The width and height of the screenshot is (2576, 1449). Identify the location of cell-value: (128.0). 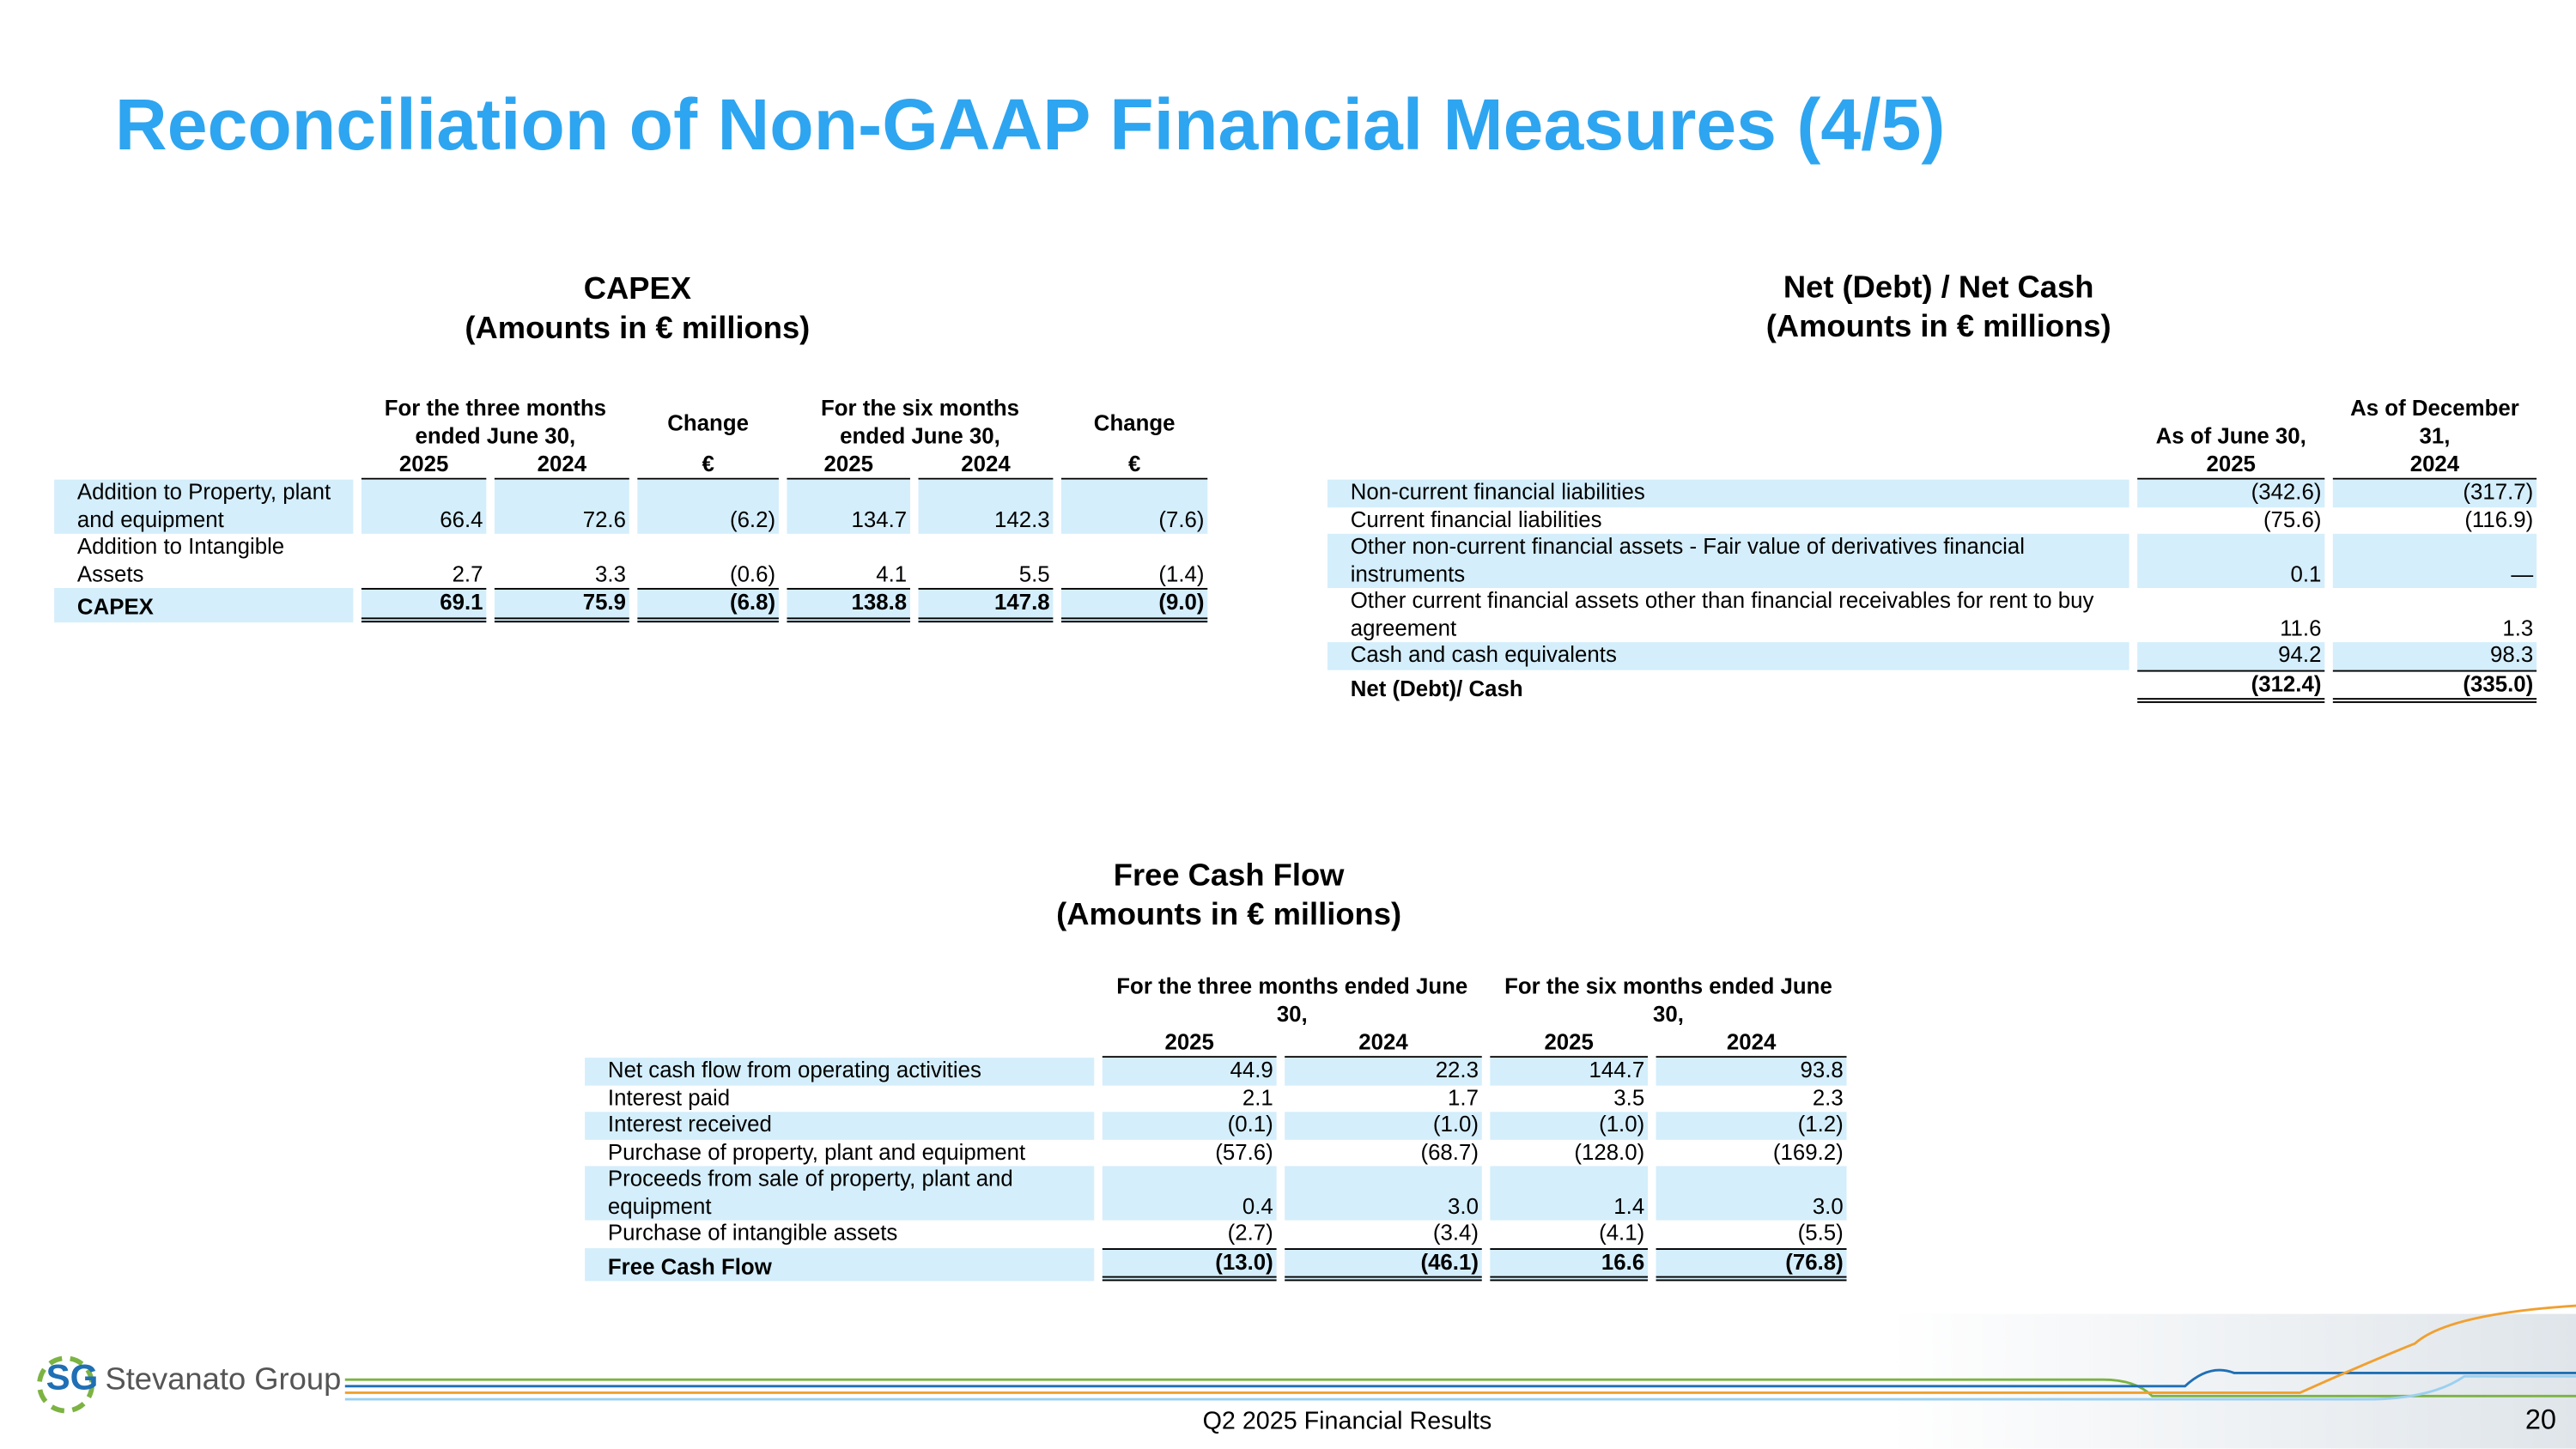
(1609, 1151).